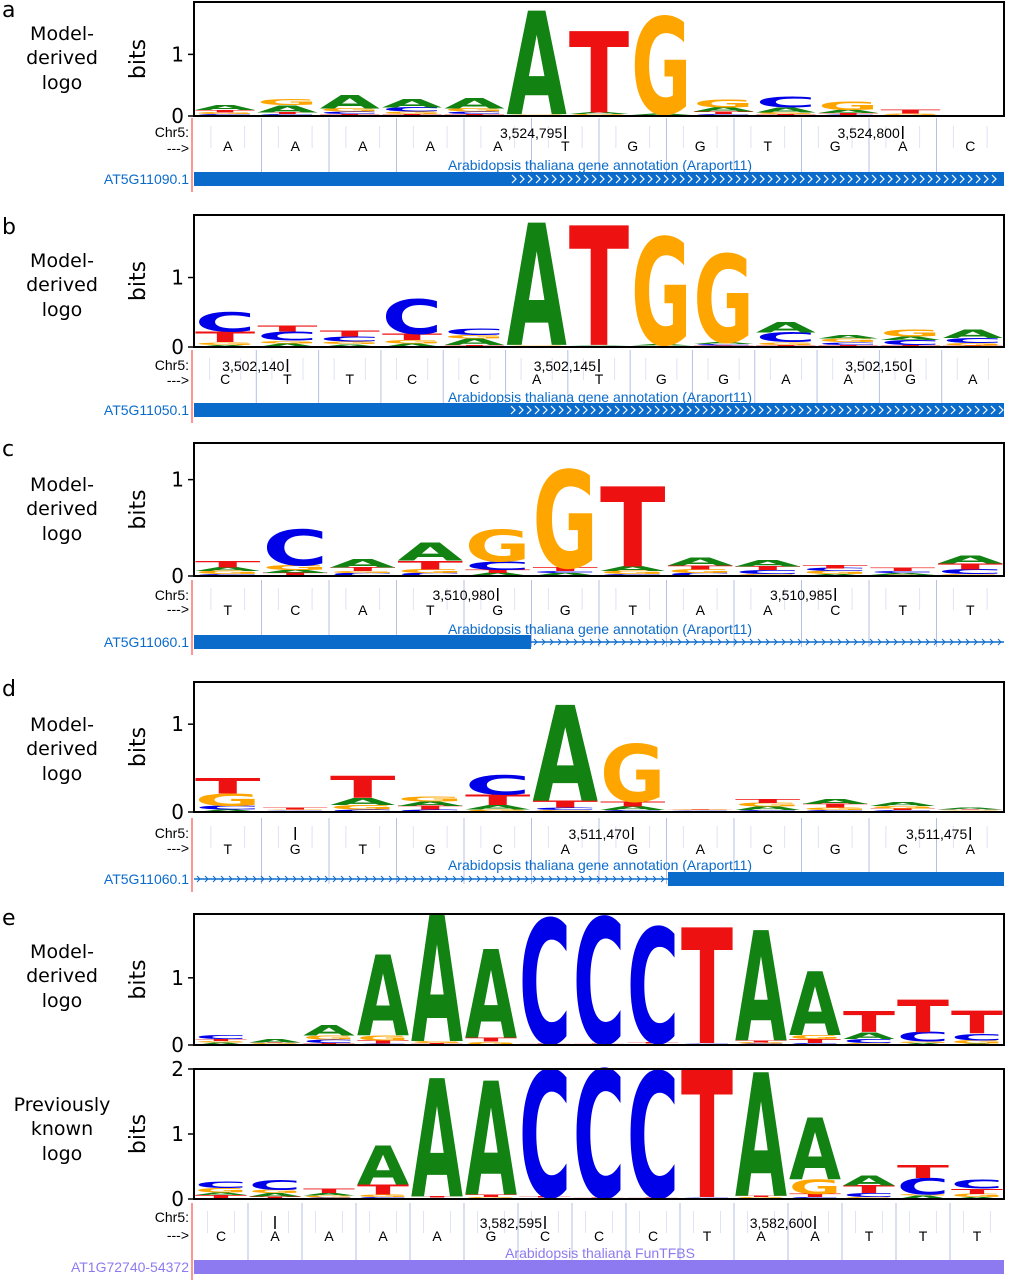  What do you see at coordinates (8, 11) in the screenshot?
I see `panel-letter: a` at bounding box center [8, 11].